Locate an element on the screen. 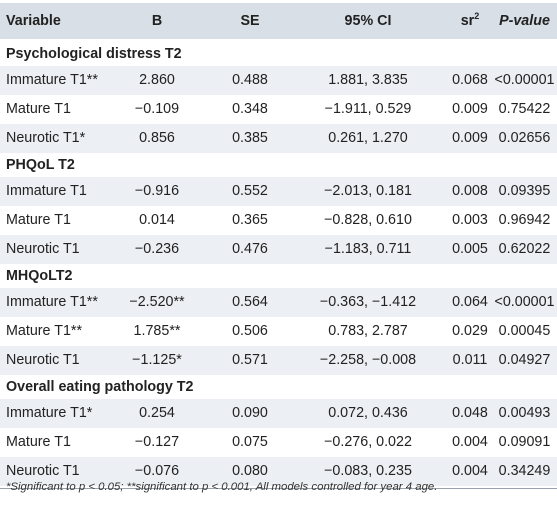 Image resolution: width=557 pixels, height=511 pixels. cell-ci: −0.083, 0.235 is located at coordinates (368, 471).